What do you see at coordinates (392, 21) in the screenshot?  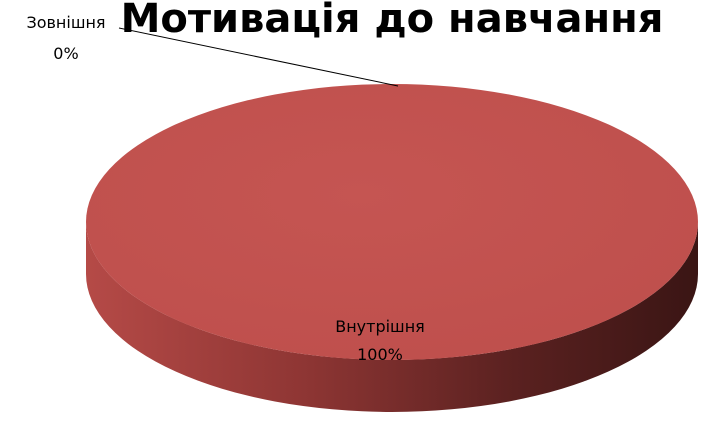 I see `chart-title: Мотивація до навчання` at bounding box center [392, 21].